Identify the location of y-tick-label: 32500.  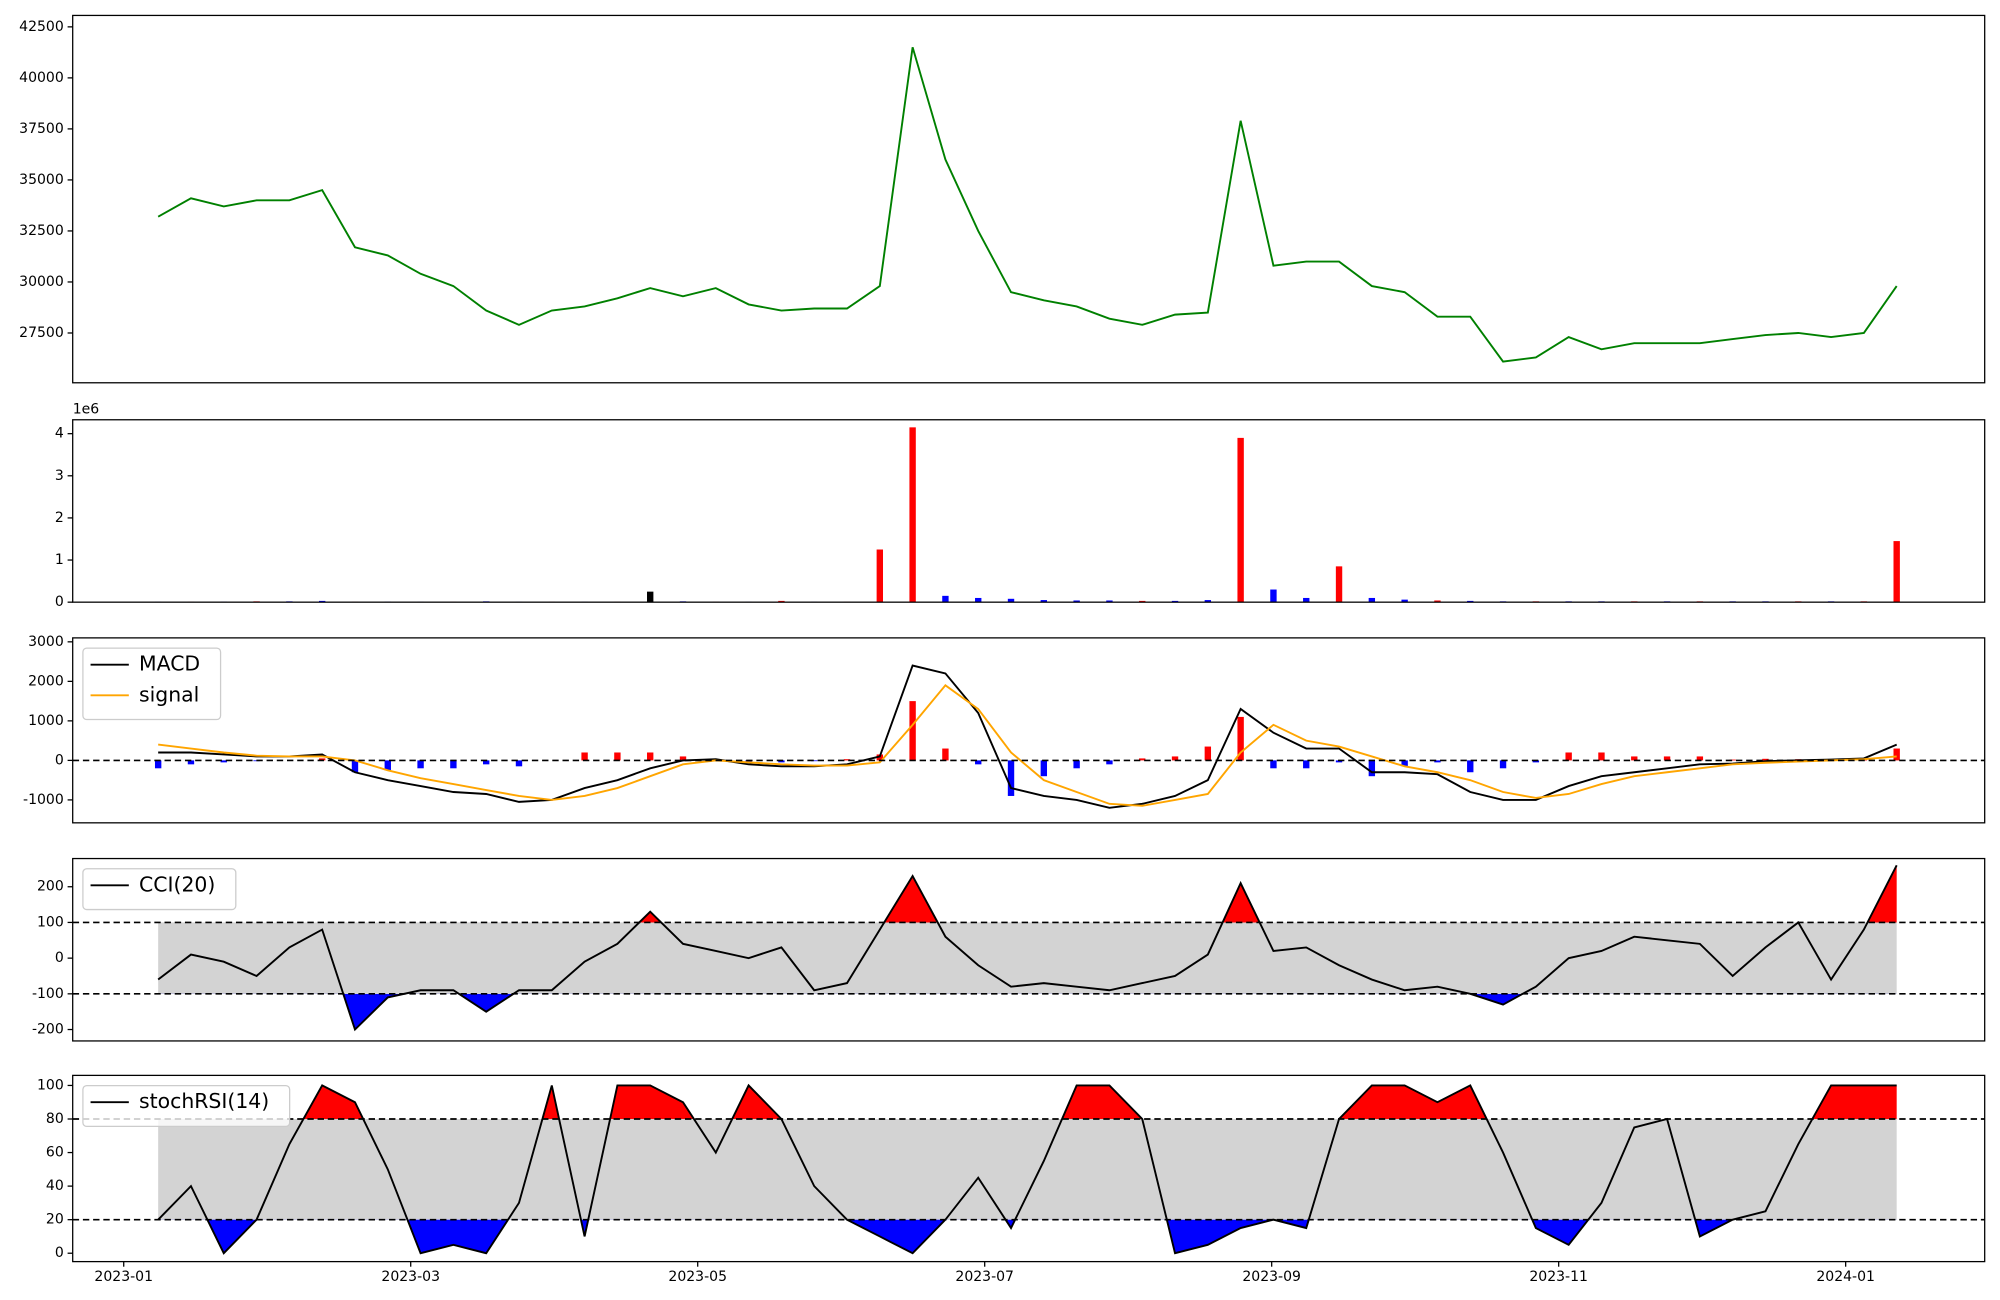
(41, 231).